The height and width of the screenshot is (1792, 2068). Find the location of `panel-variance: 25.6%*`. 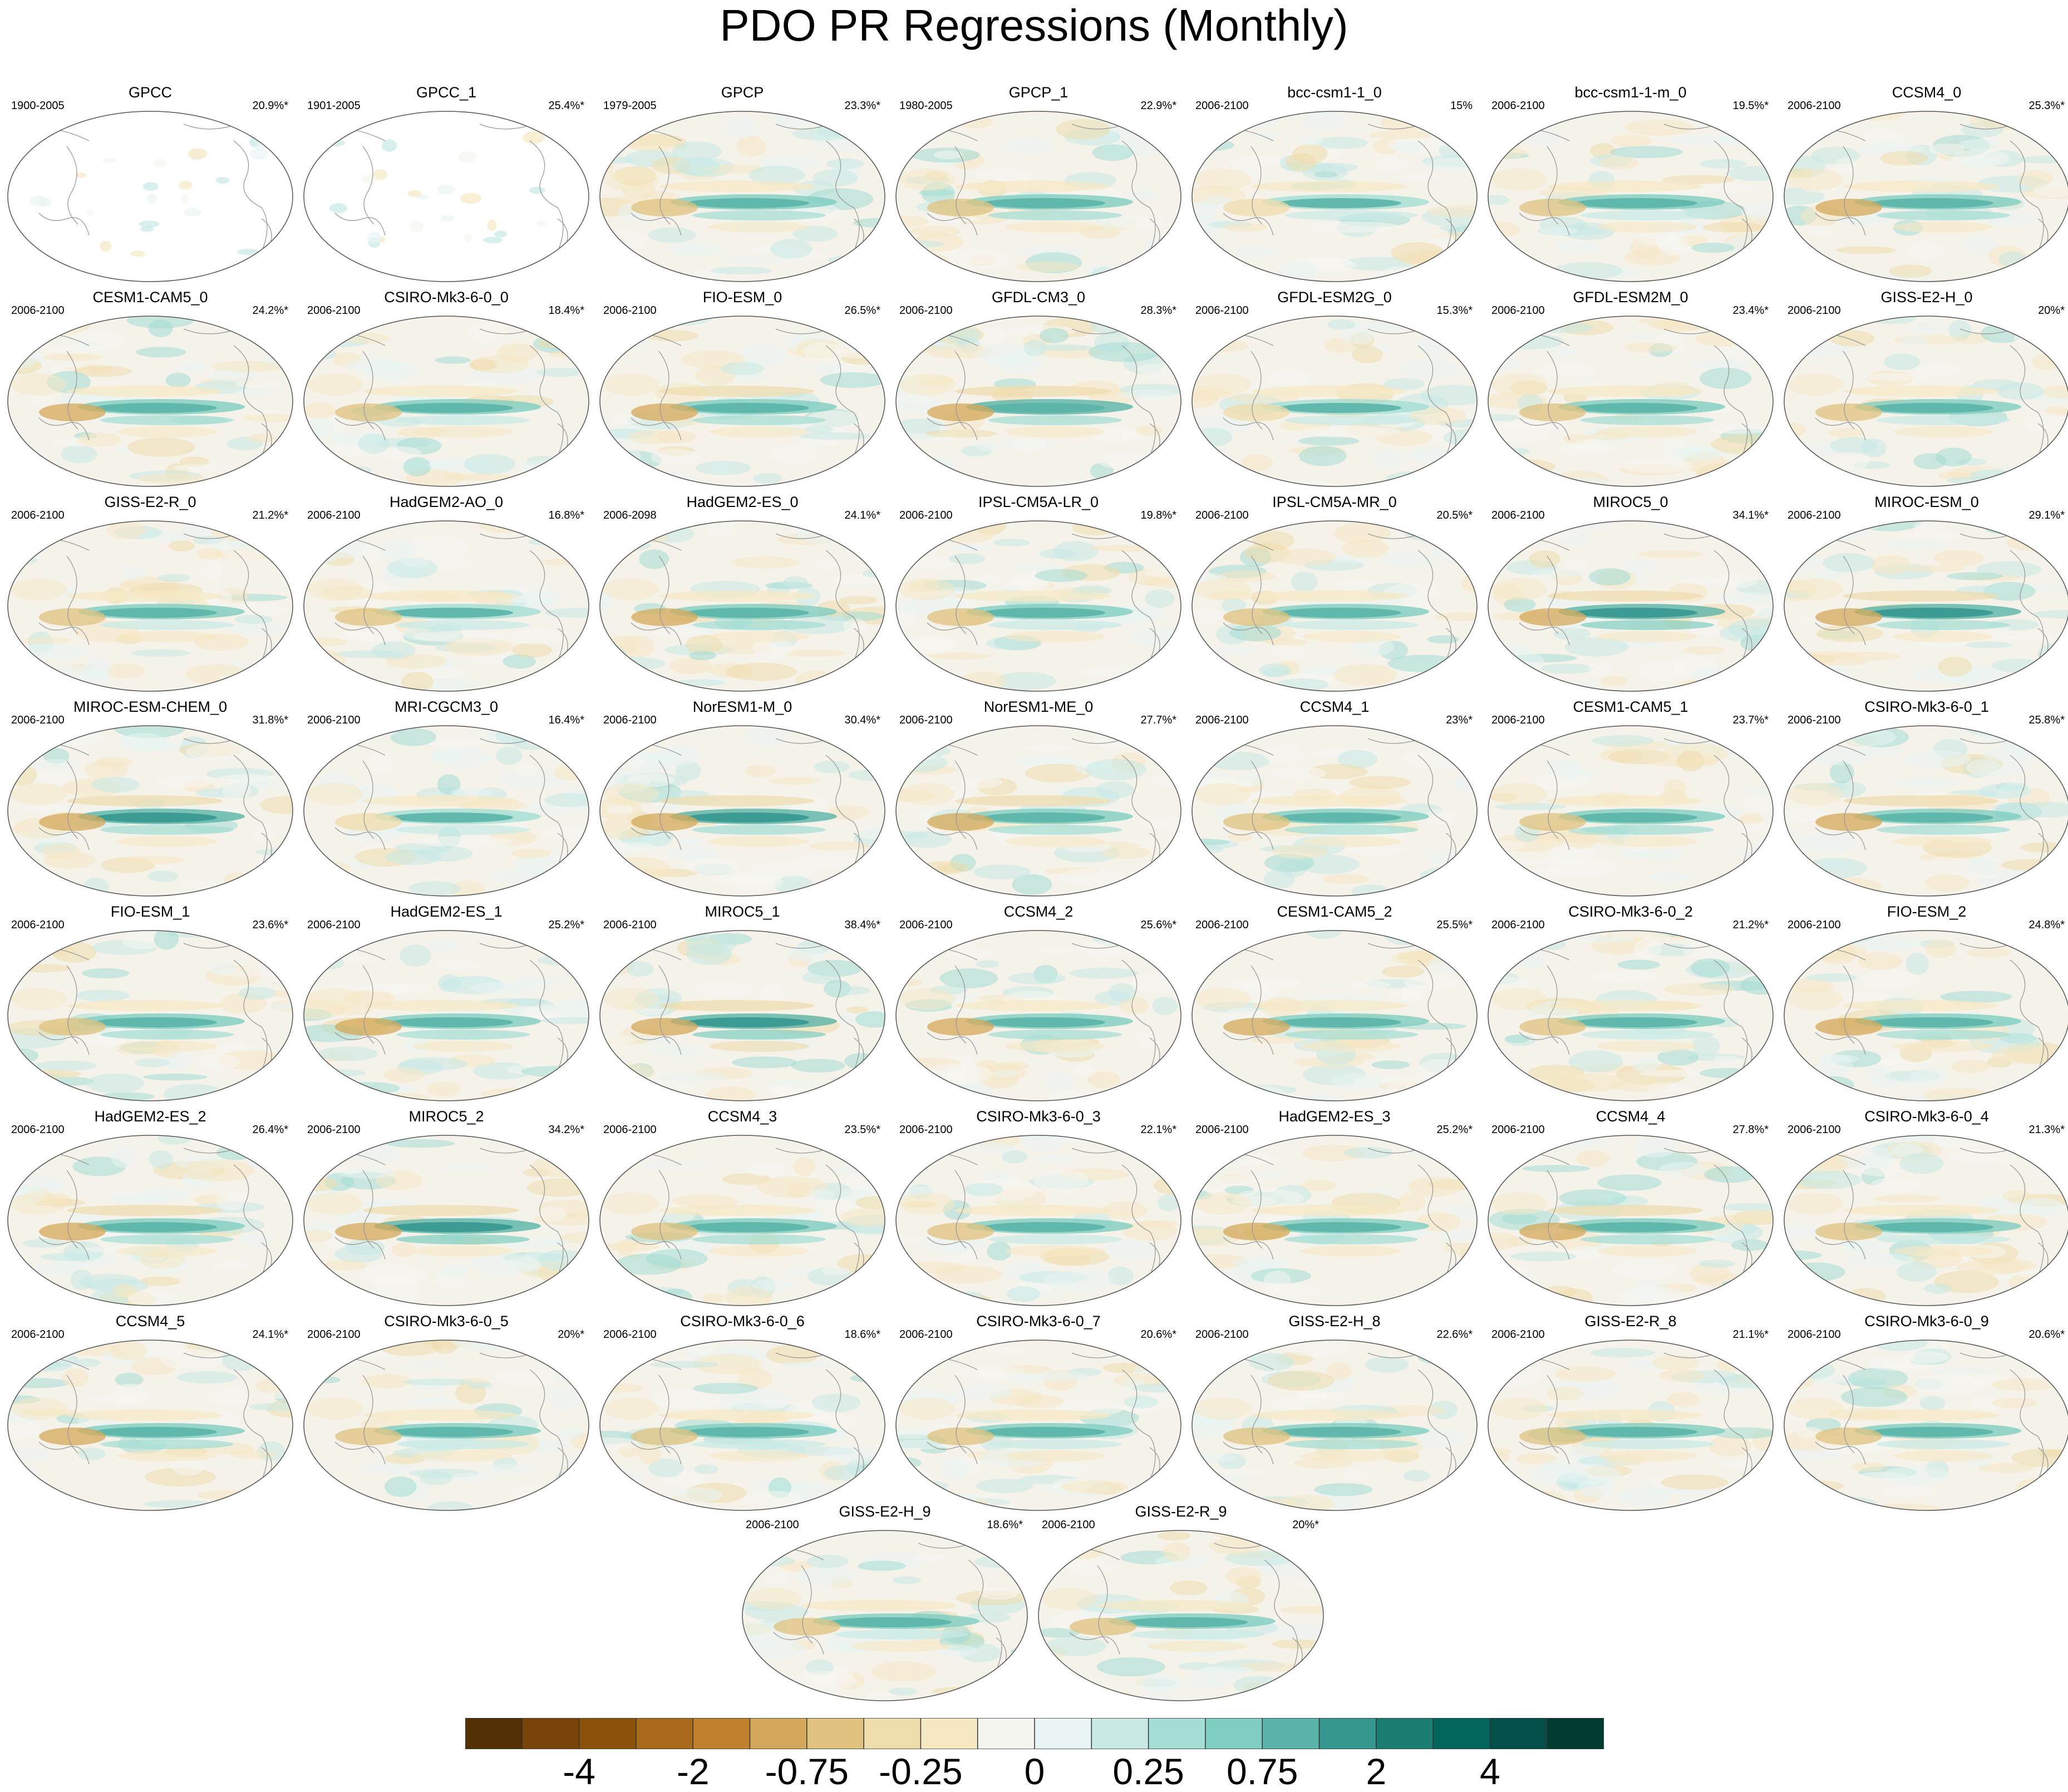

panel-variance: 25.6%* is located at coordinates (1158, 925).